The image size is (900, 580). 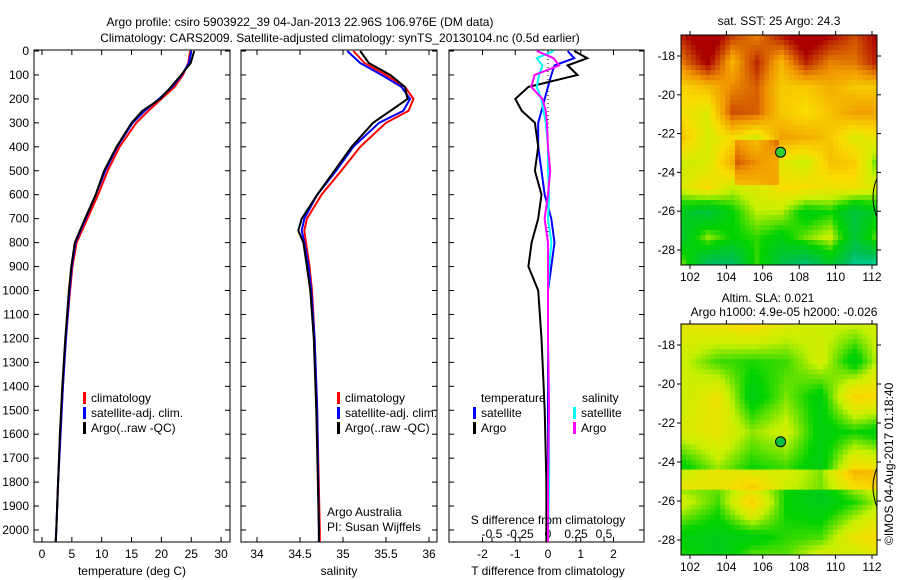 What do you see at coordinates (835, 277) in the screenshot?
I see `x-tick-label: 110` at bounding box center [835, 277].